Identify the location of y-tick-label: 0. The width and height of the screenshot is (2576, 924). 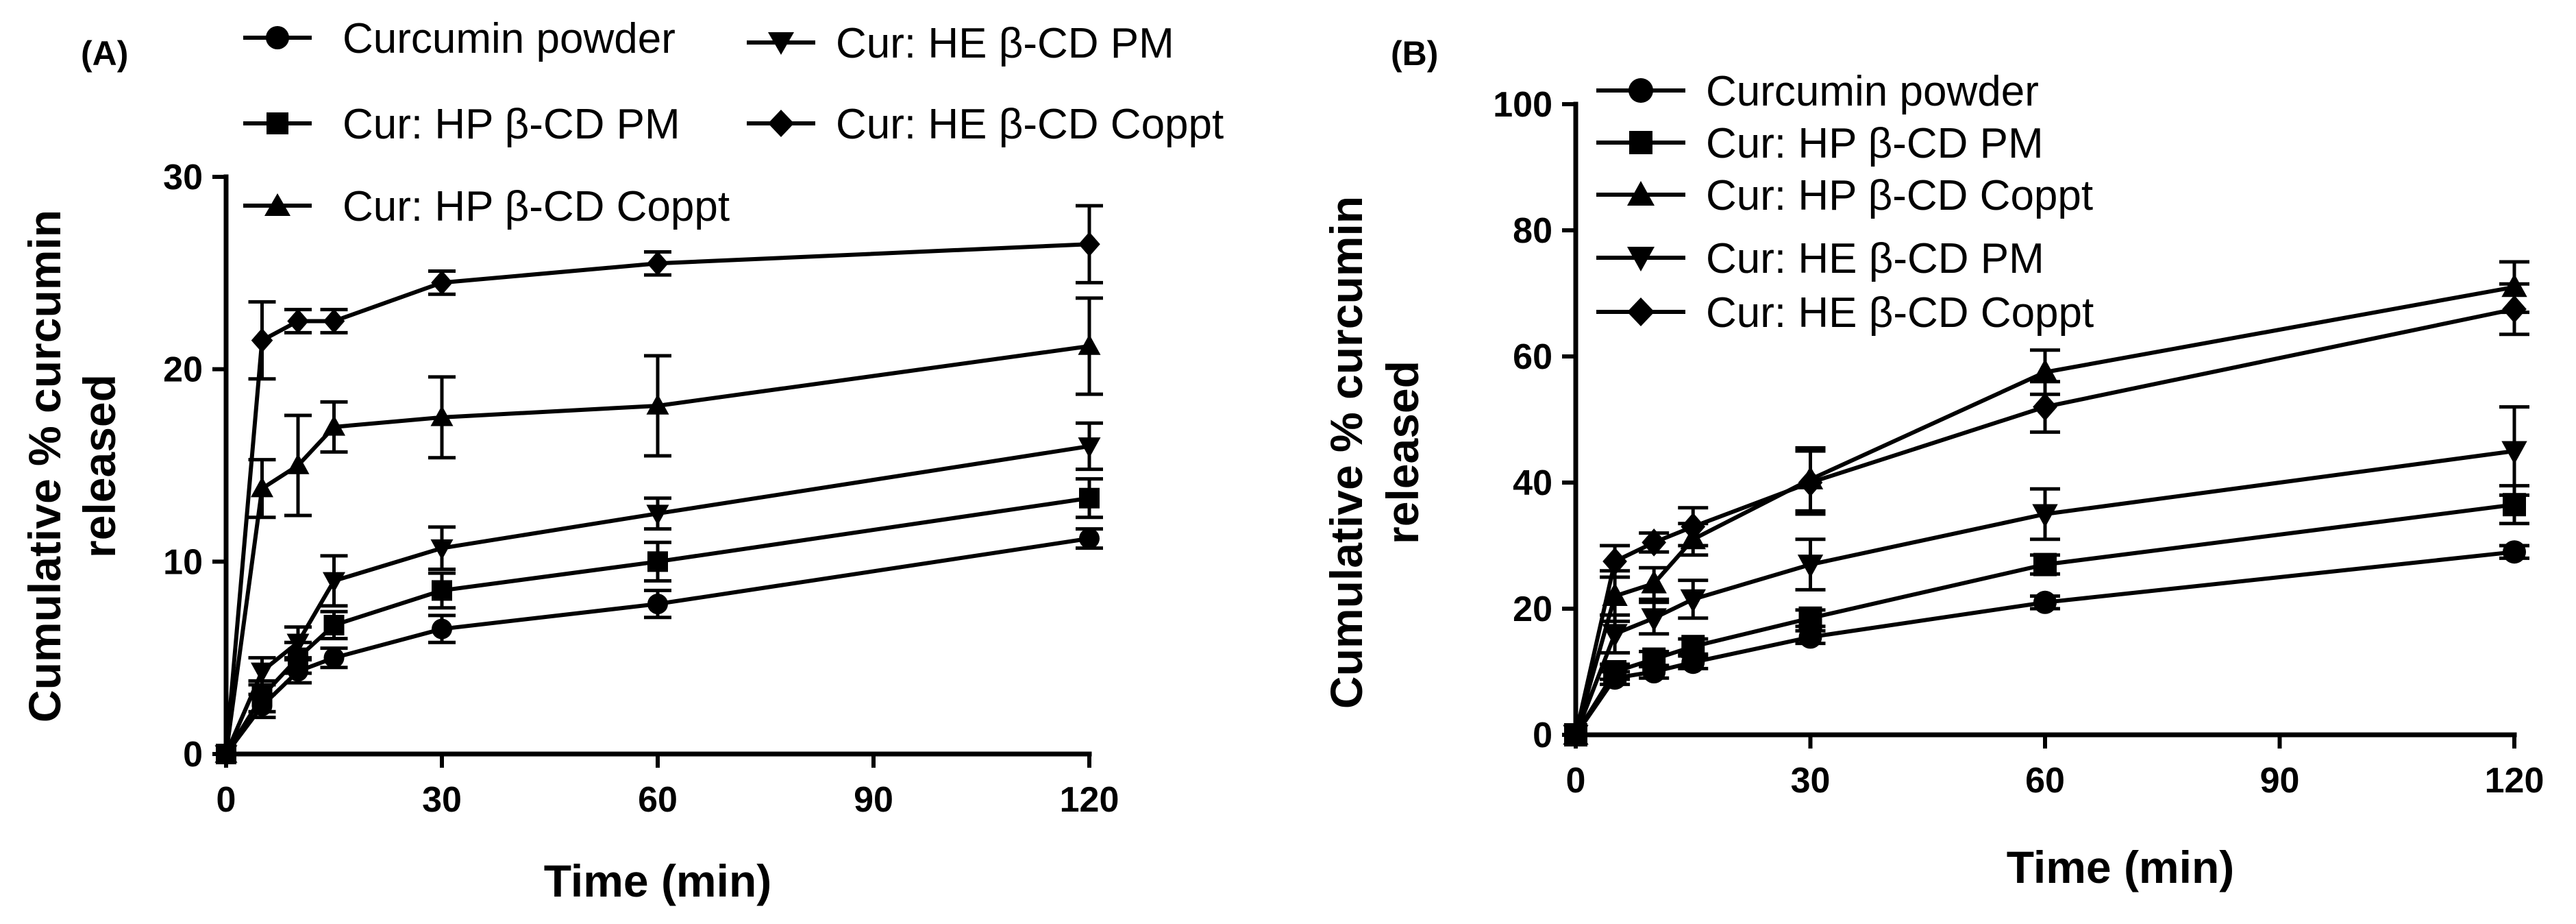
(1542, 735).